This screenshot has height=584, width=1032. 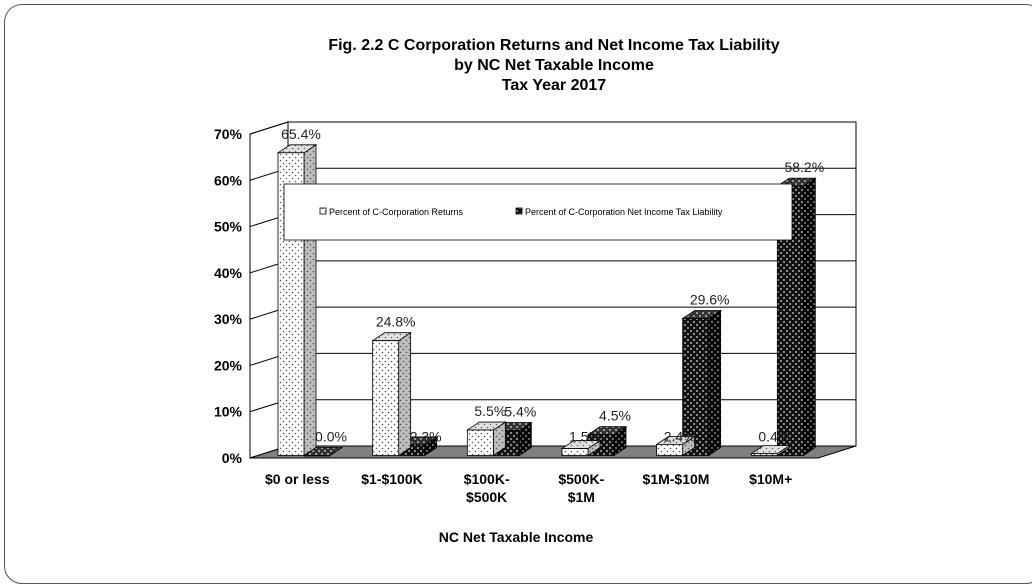 I want to click on chart-title-line-2: by NC Net Taxable Income, so click(x=554, y=65).